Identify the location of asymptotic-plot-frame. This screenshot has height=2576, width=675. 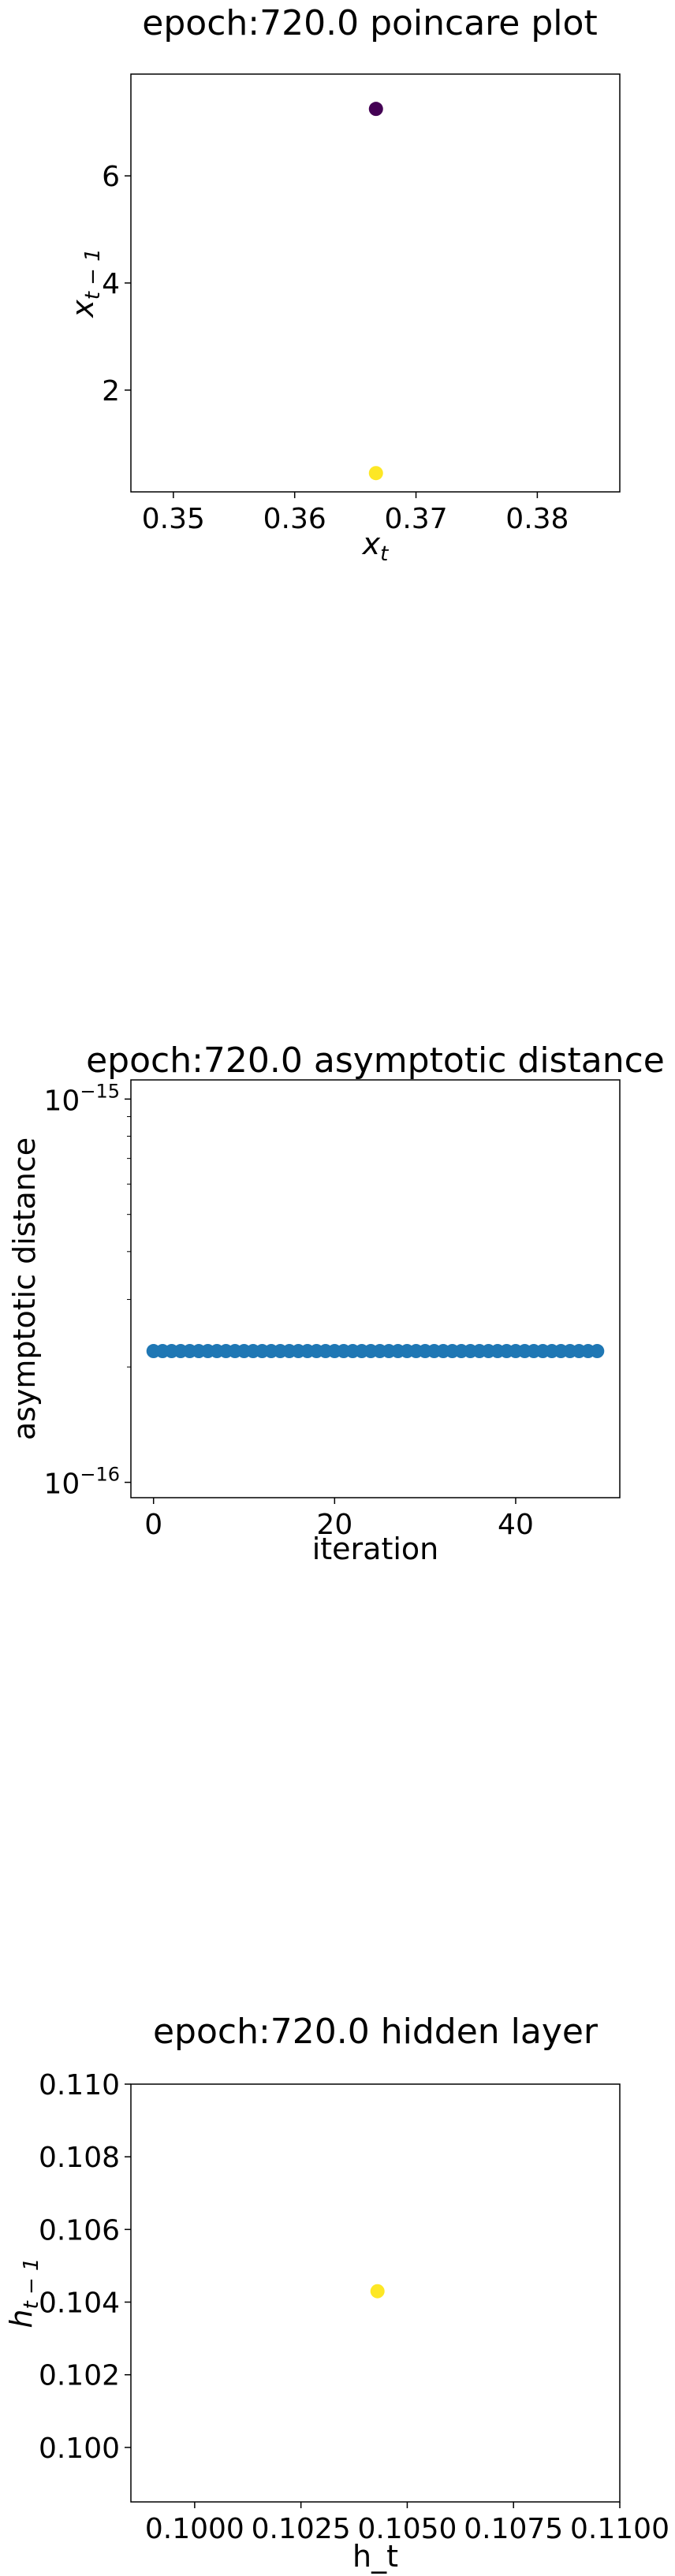
(375, 1288).